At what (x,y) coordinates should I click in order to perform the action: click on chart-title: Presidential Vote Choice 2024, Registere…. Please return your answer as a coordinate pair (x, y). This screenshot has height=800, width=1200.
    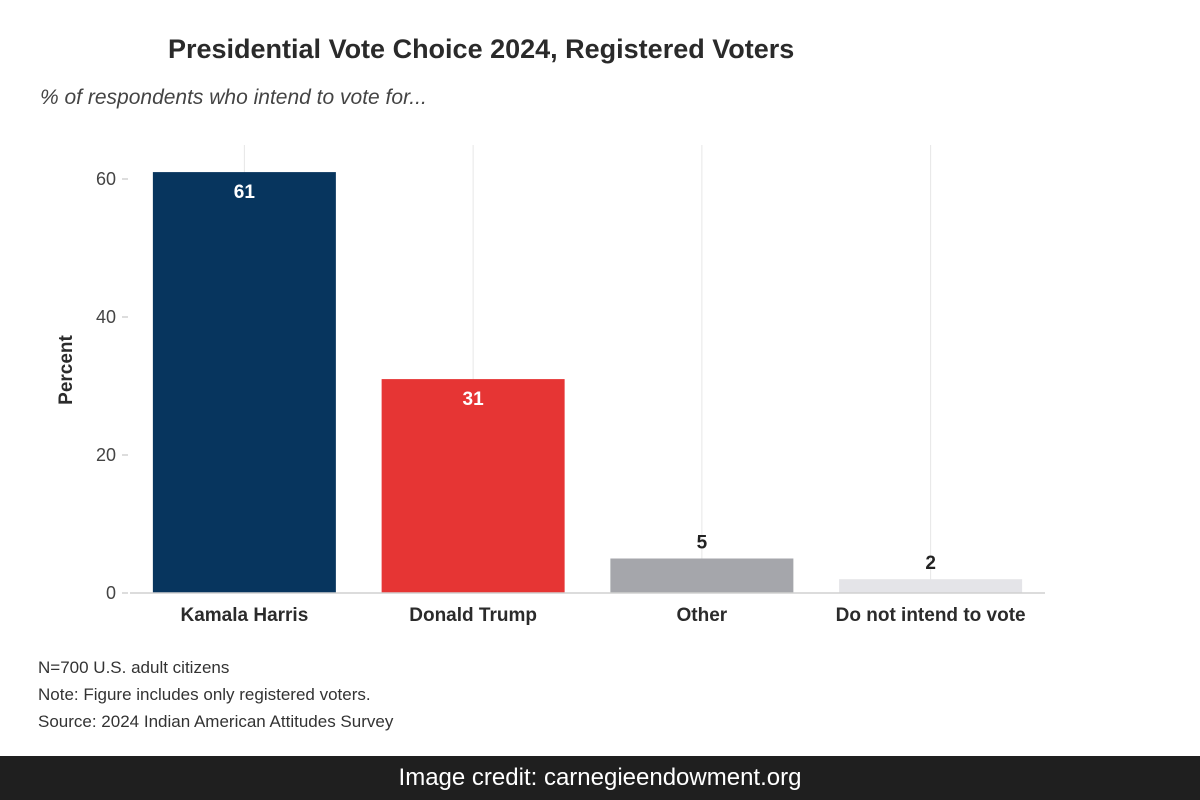
    Looking at the image, I should click on (481, 49).